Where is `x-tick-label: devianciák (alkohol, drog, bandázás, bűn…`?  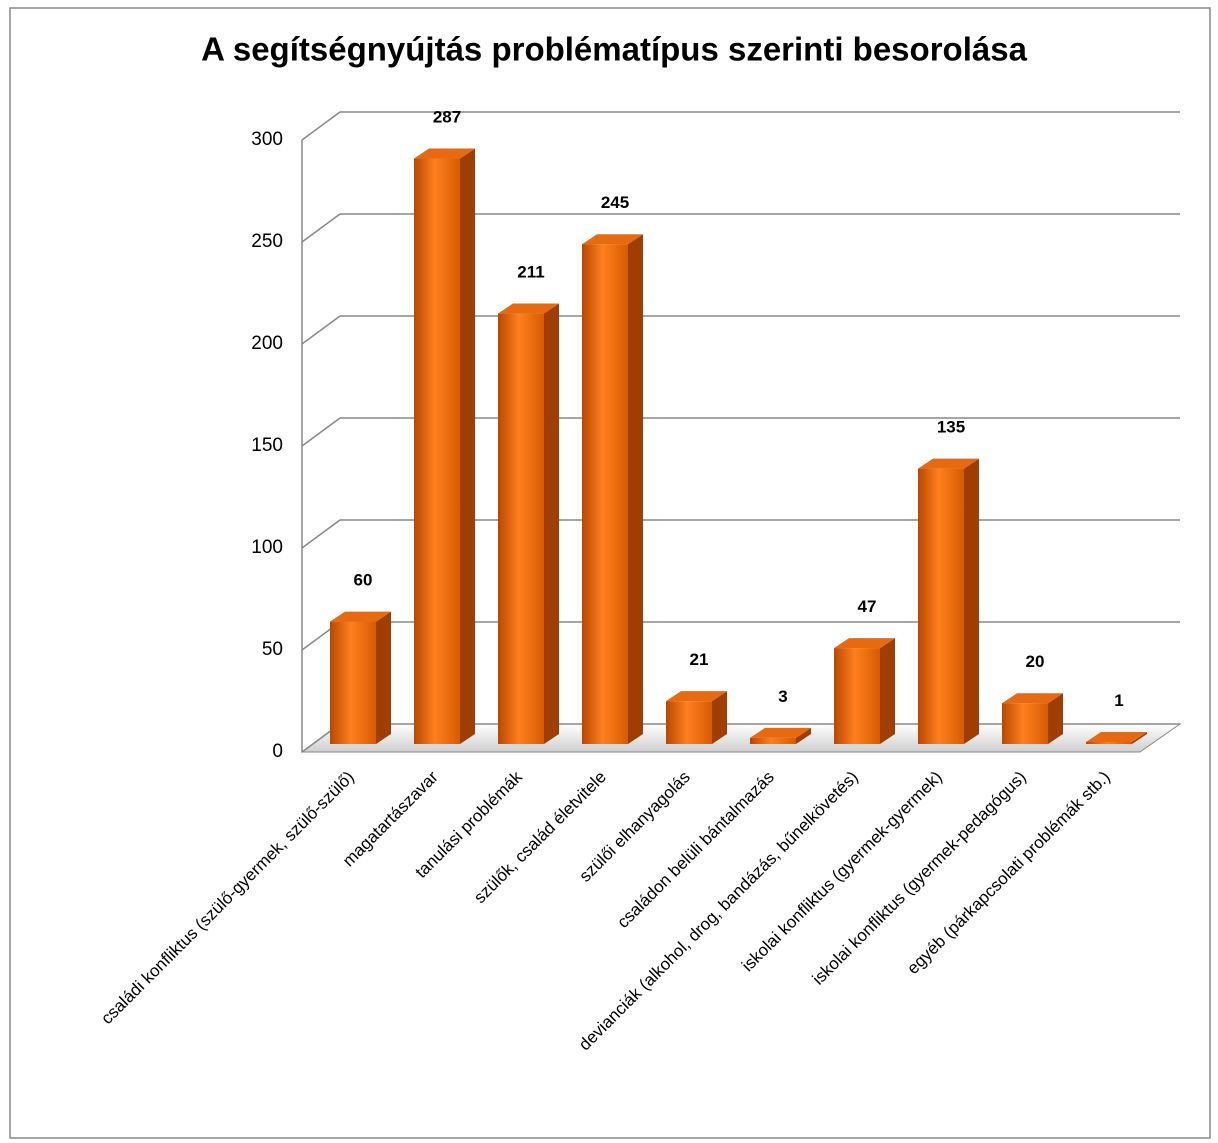
x-tick-label: devianciák (alkohol, drog, bandázás, bűn… is located at coordinates (718, 910).